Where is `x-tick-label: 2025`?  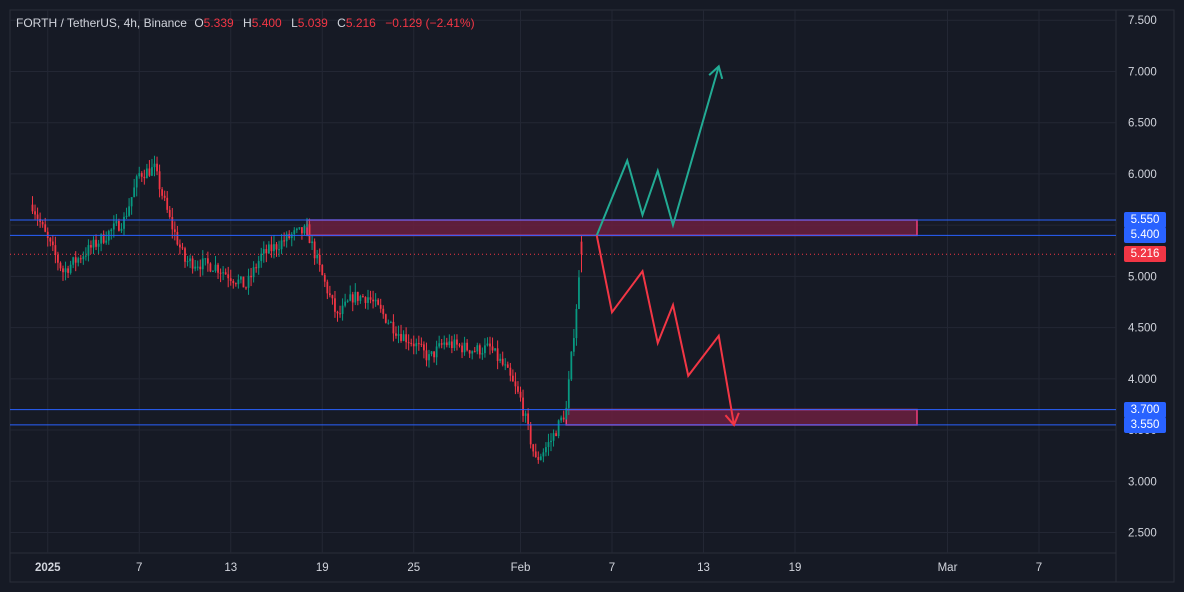
x-tick-label: 2025 is located at coordinates (48, 568).